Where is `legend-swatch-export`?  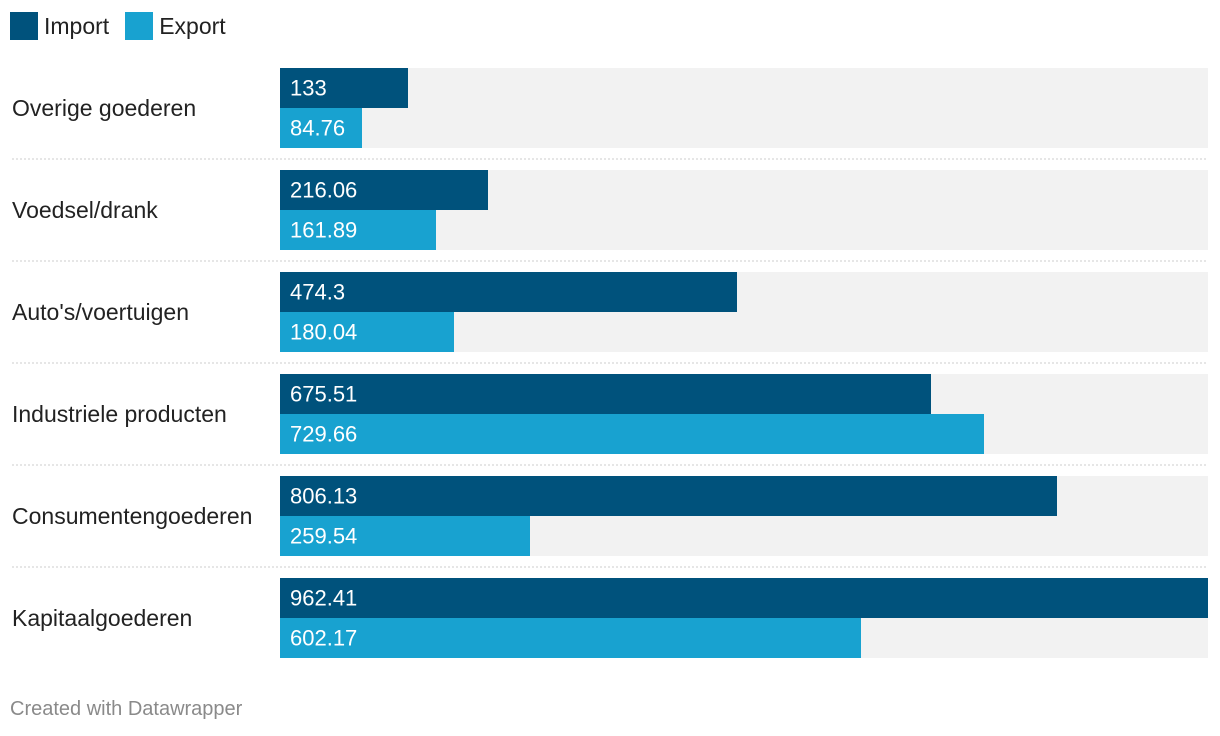
legend-swatch-export is located at coordinates (139, 26).